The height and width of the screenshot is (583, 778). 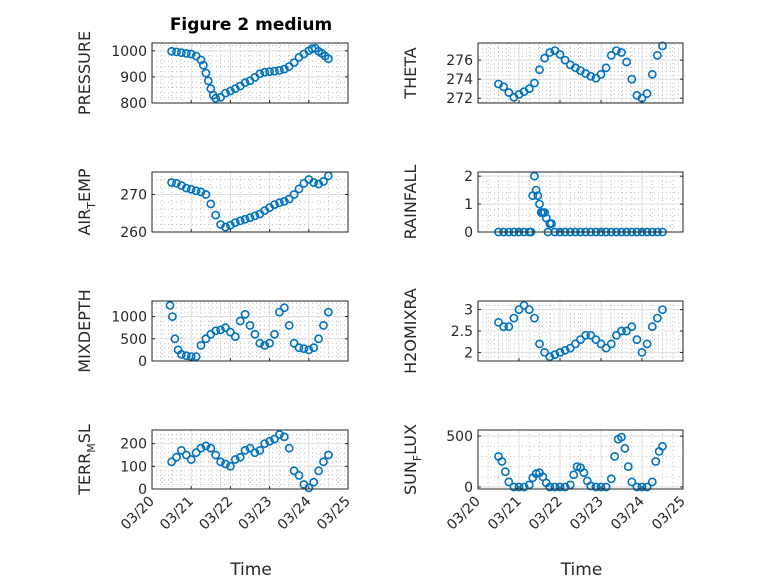 I want to click on subplot-rainfall: 0 1 2 RAINFALL, so click(x=542, y=203).